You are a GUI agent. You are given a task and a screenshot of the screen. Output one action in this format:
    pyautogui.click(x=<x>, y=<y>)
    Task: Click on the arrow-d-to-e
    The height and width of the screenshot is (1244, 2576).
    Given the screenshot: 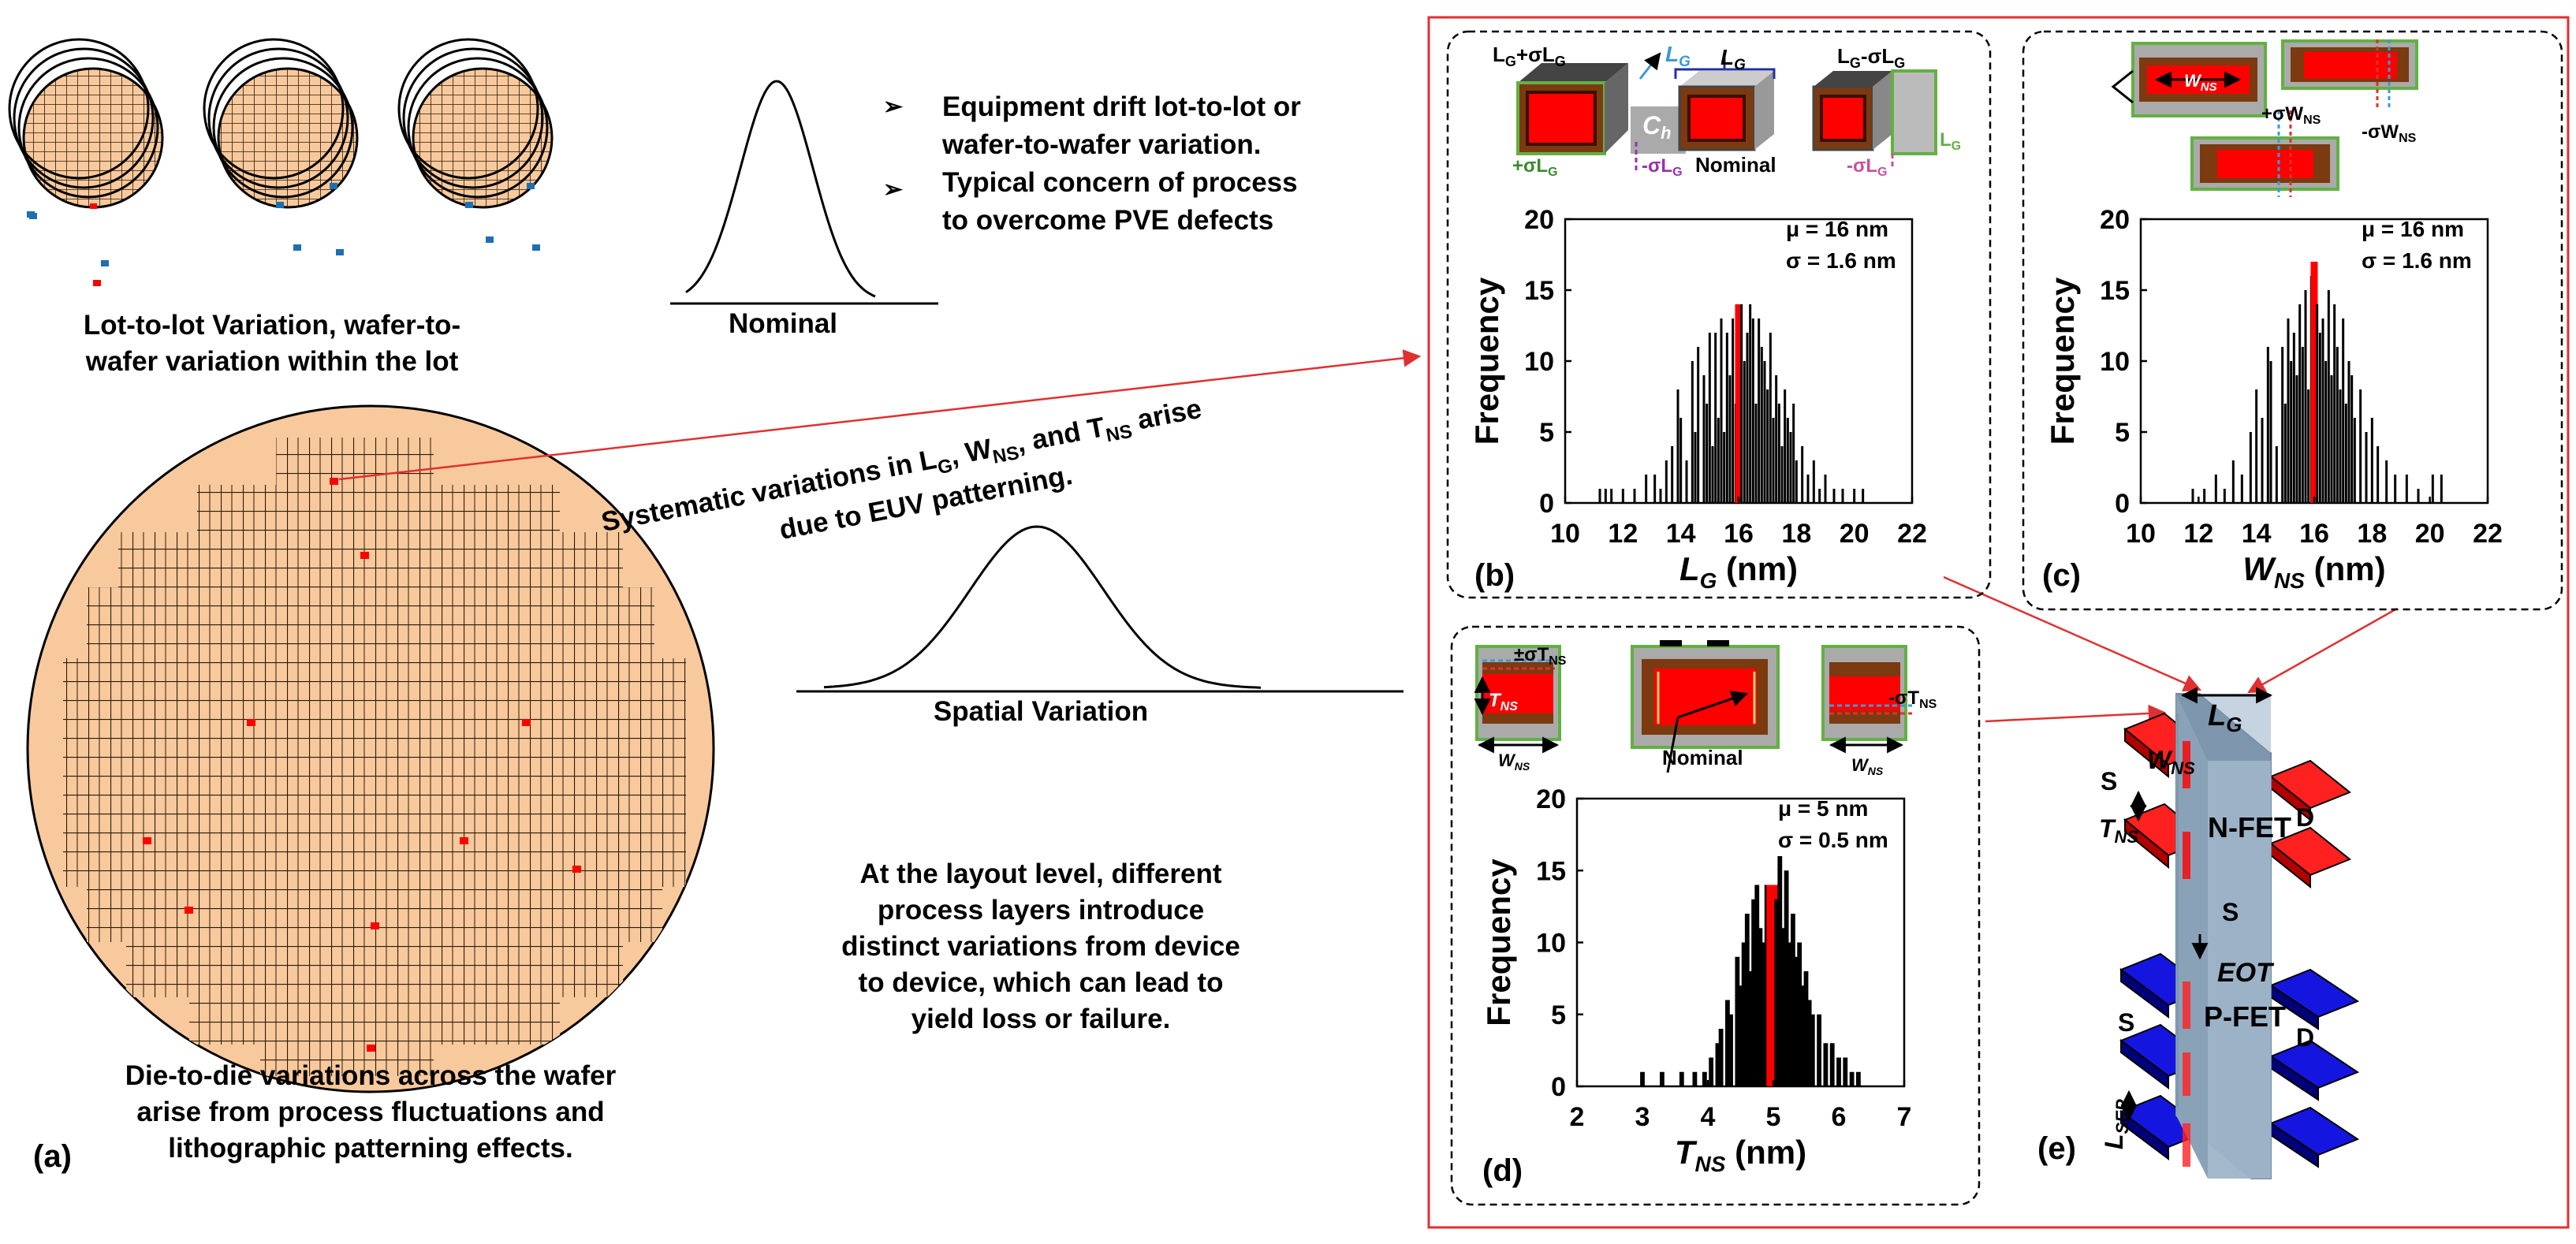 What is the action you would take?
    pyautogui.click(x=2076, y=714)
    